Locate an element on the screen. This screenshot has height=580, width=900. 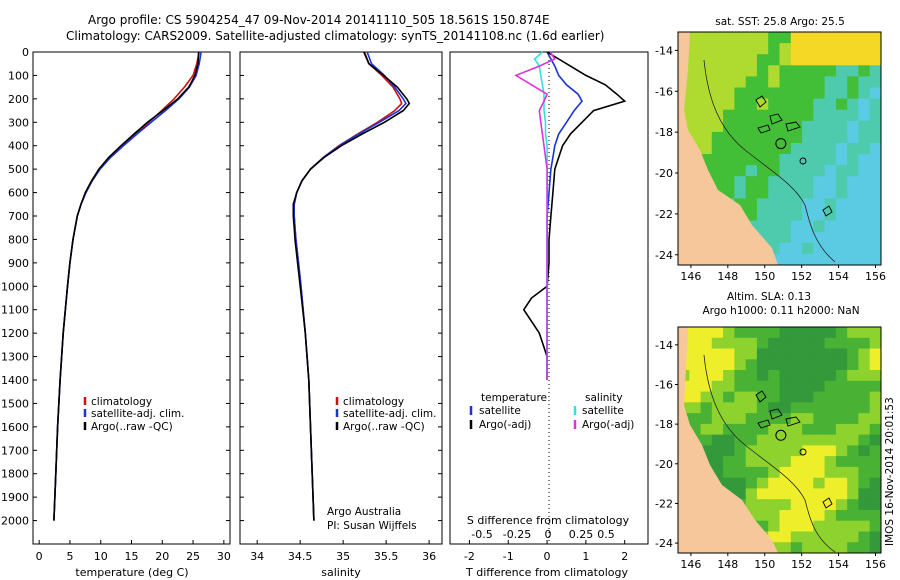
lat-tick-label: -24 is located at coordinates (664, 255).